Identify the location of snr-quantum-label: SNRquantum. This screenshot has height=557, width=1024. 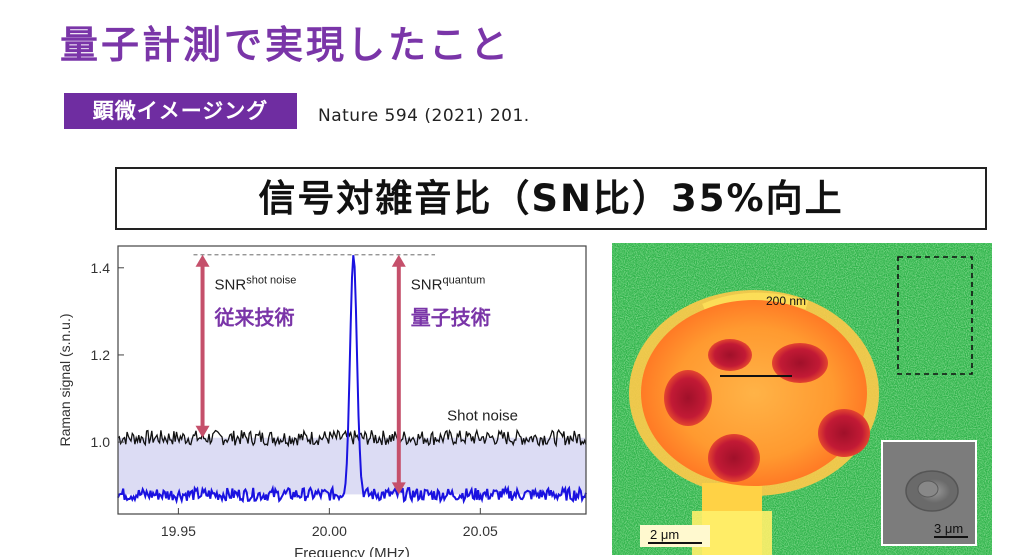
(448, 284).